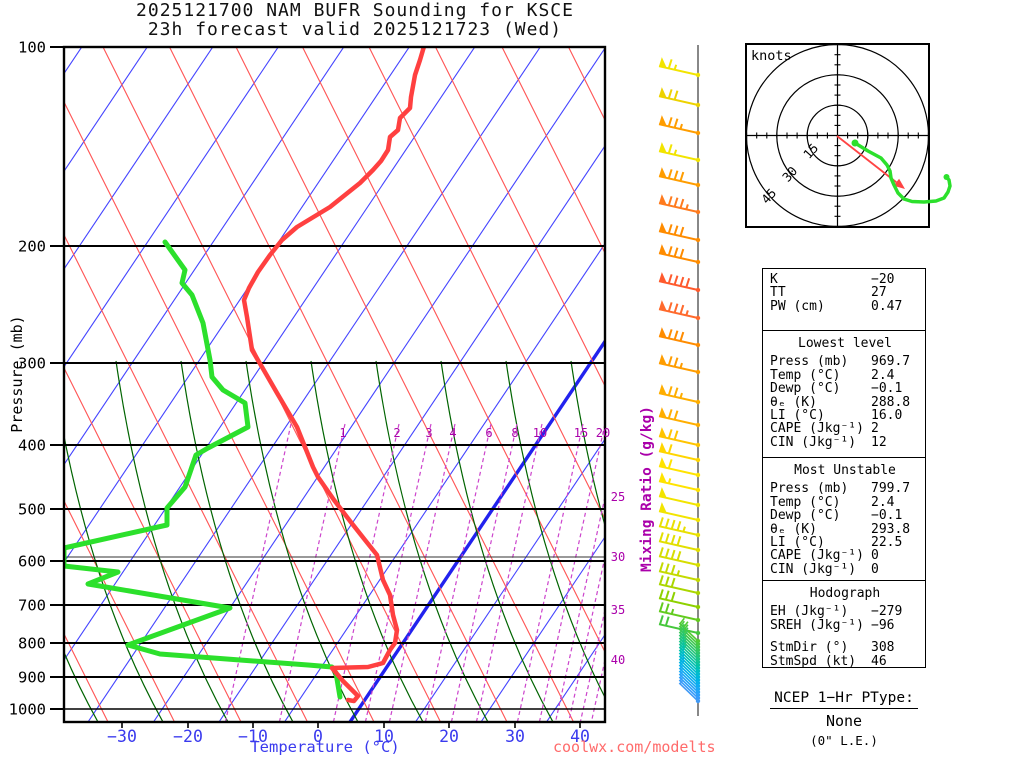 The image size is (1024, 768). I want to click on temp-tick-label: 0, so click(318, 736).